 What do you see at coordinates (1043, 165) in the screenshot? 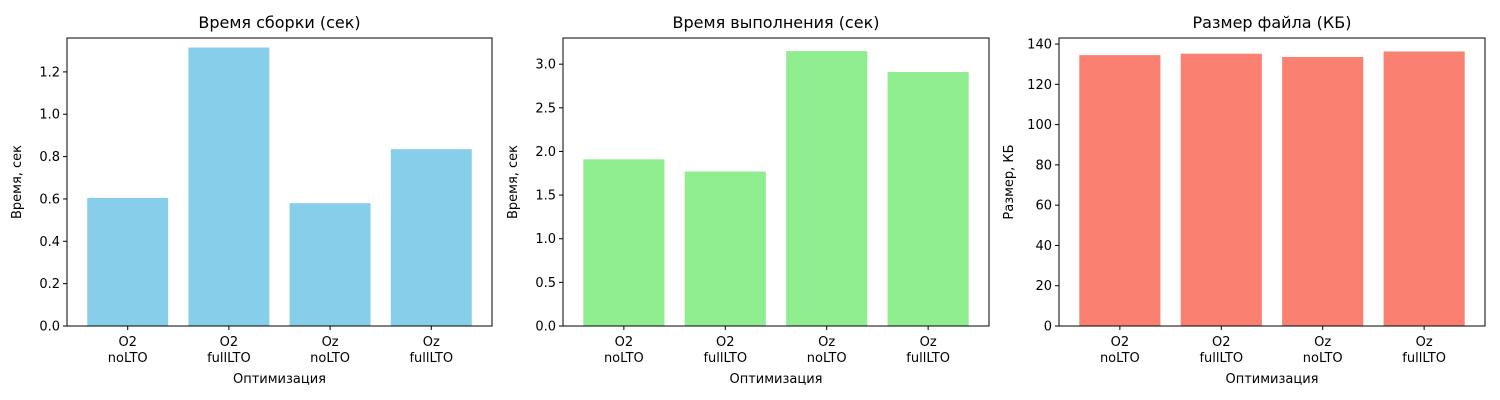
I see `y-tick-label: 80` at bounding box center [1043, 165].